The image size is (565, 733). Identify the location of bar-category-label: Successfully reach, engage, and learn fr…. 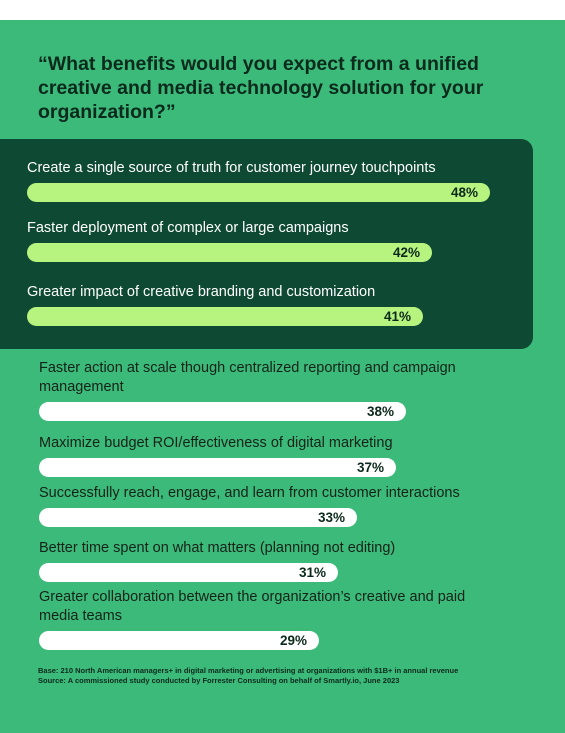
(249, 493).